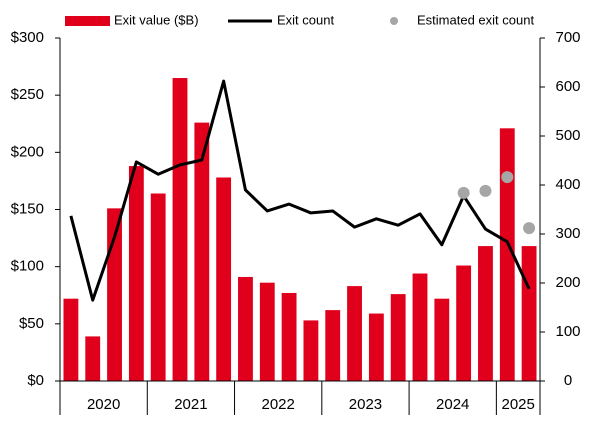 This screenshot has height=422, width=591. Describe the element at coordinates (27, 151) in the screenshot. I see `y-tick-label: $200` at that location.